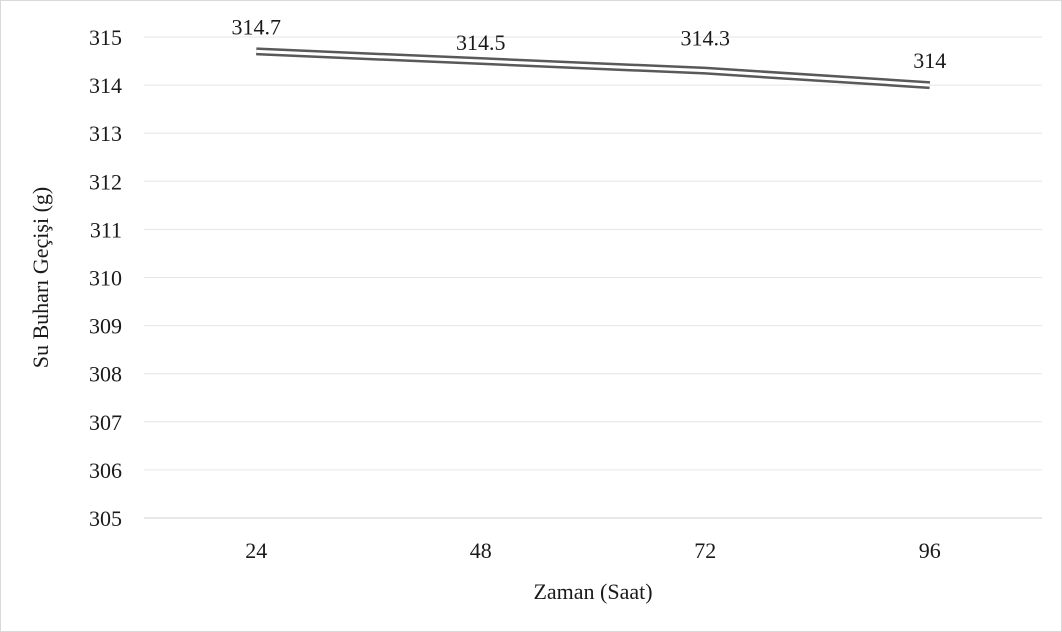 The image size is (1062, 632). What do you see at coordinates (105, 422) in the screenshot?
I see `y-tick-label: 307` at bounding box center [105, 422].